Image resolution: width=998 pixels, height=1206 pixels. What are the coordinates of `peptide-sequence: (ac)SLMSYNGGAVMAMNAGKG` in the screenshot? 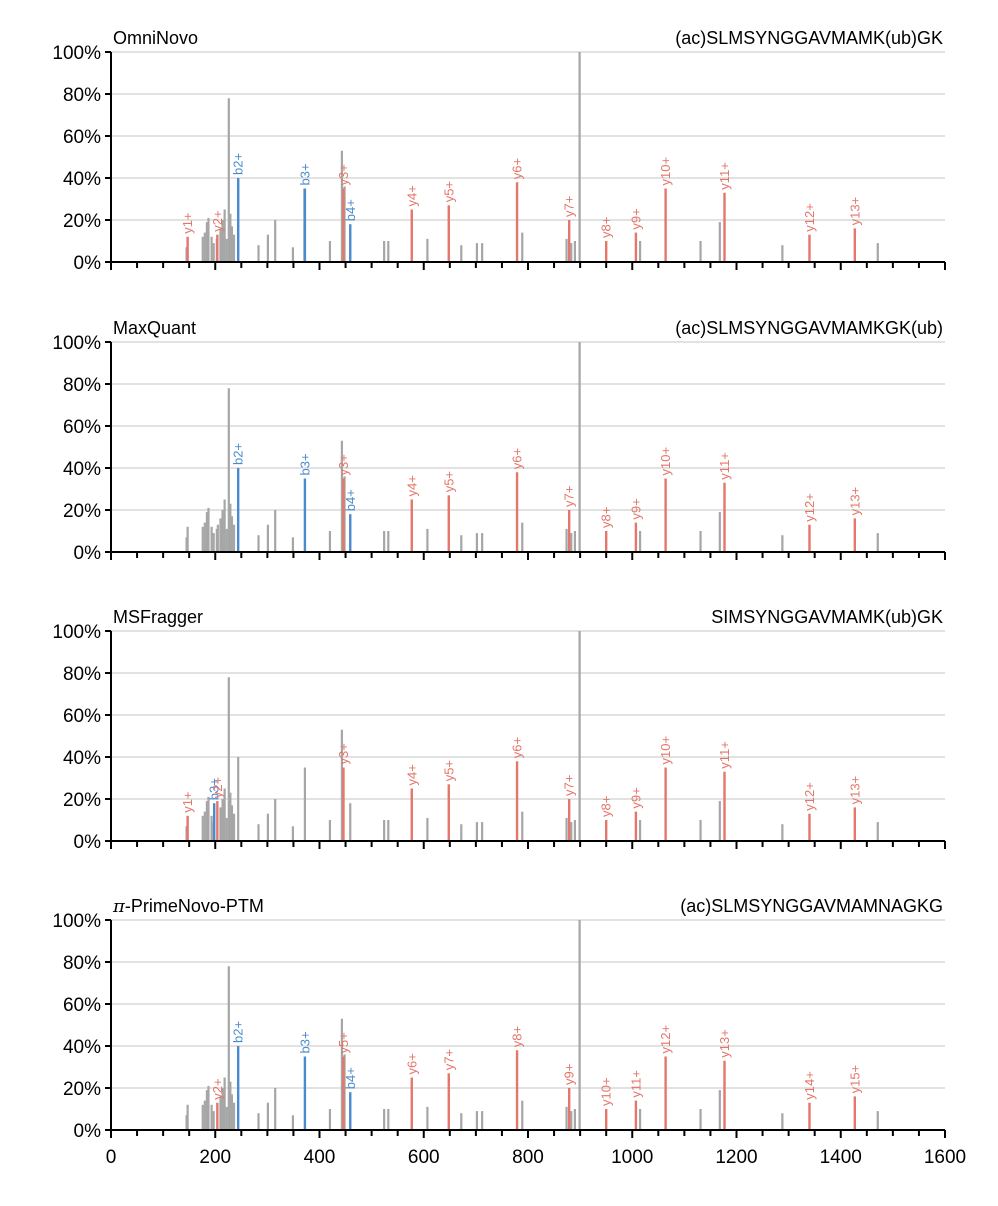 It's located at (811, 906).